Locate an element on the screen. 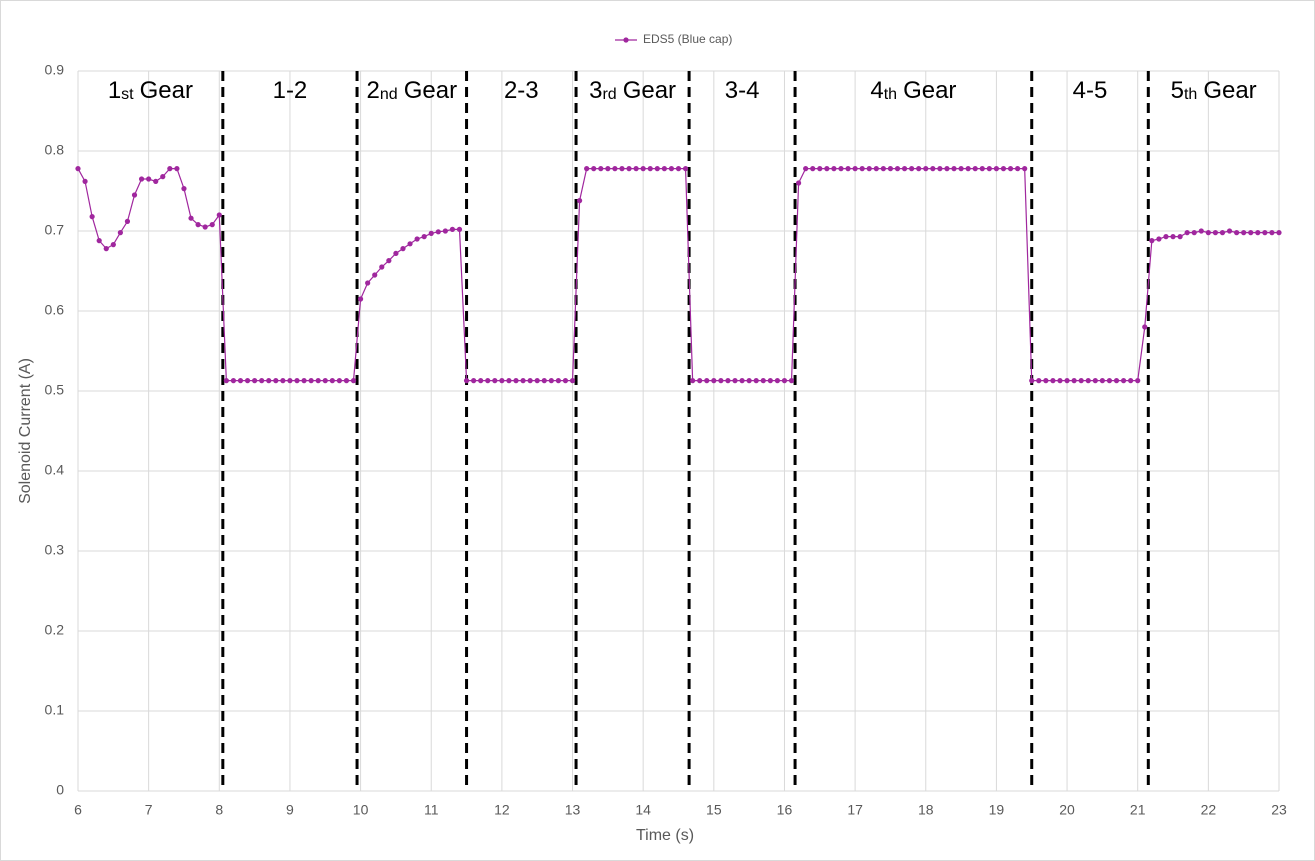 This screenshot has width=1315, height=861. y-tick-label: 0.8 is located at coordinates (55, 150).